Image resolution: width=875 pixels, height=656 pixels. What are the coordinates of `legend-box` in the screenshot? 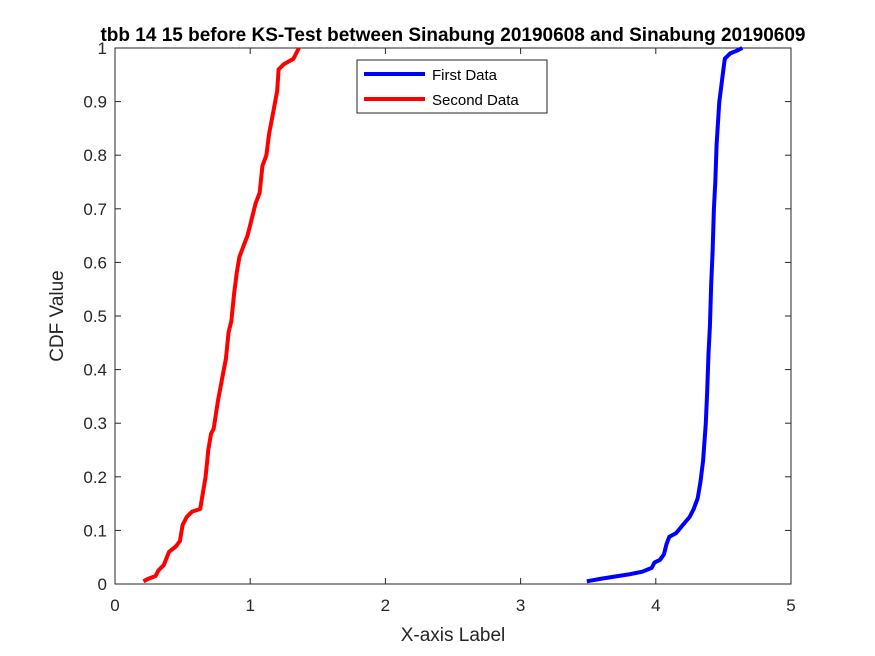 It's located at (452, 86).